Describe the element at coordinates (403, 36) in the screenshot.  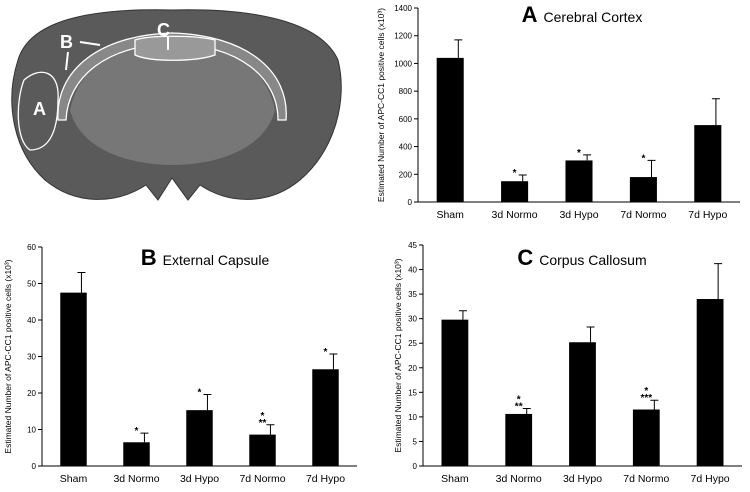
I see `y-tick-label: 1200` at that location.